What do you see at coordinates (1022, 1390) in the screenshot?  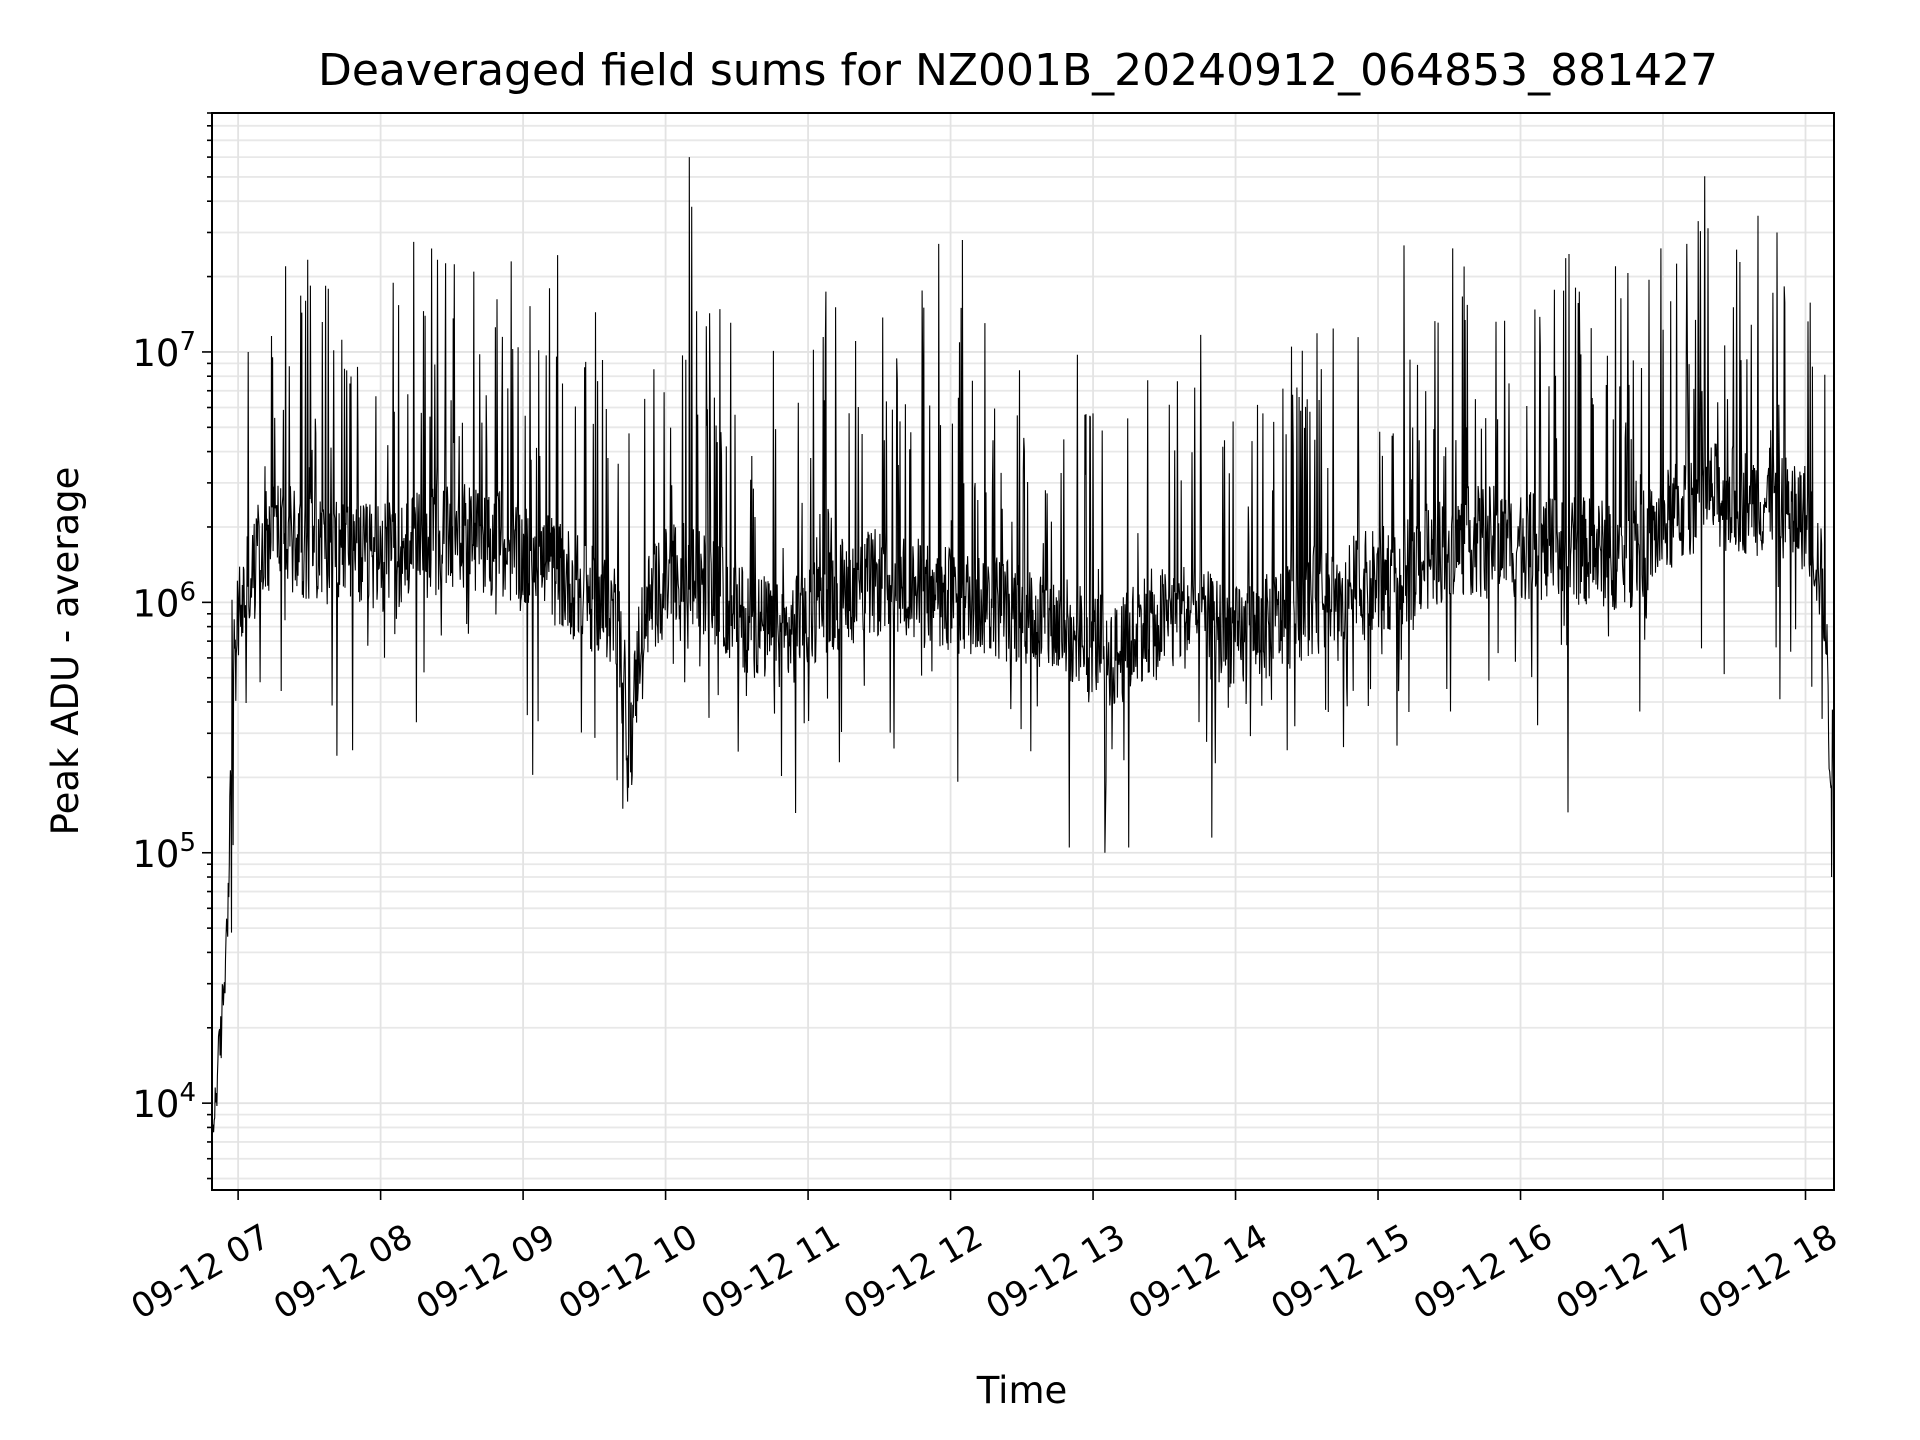 I see `x-axis-label: Time` at bounding box center [1022, 1390].